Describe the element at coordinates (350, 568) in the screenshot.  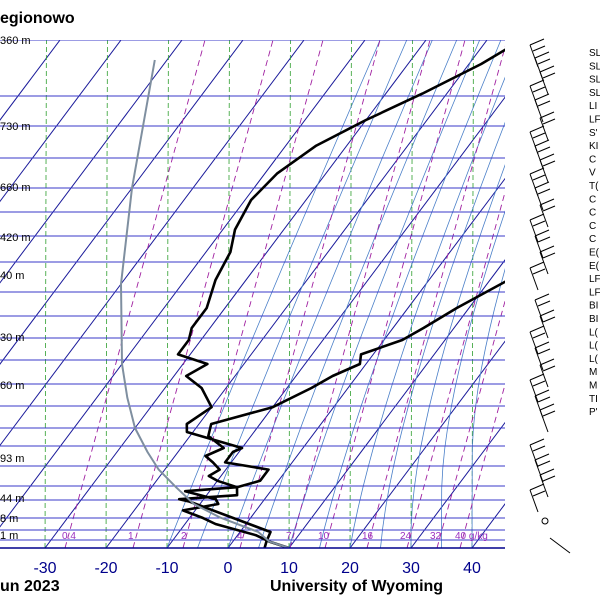
I see `x-tick-label: 20` at that location.